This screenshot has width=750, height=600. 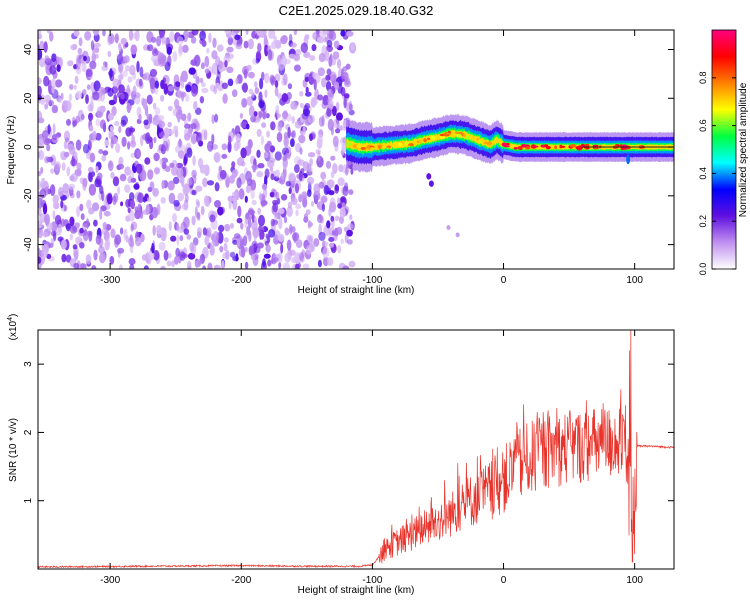 What do you see at coordinates (703, 125) in the screenshot?
I see `colorbar-tick-label: 0.6` at bounding box center [703, 125].